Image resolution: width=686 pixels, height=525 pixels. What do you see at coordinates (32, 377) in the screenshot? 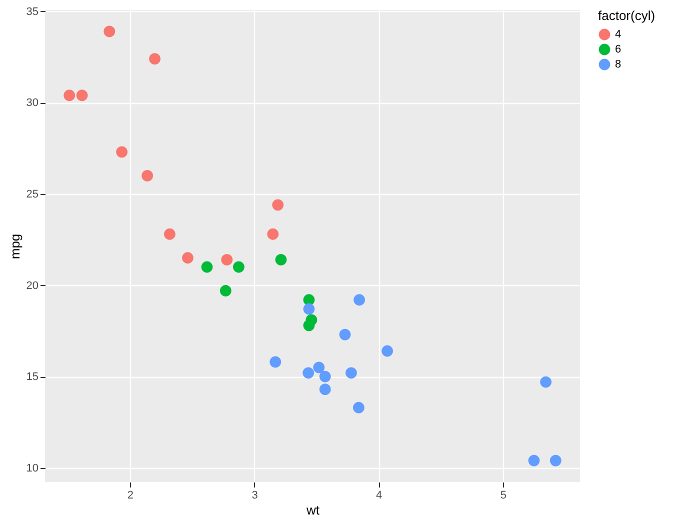
I see `y-tick-label: 15` at bounding box center [32, 377].